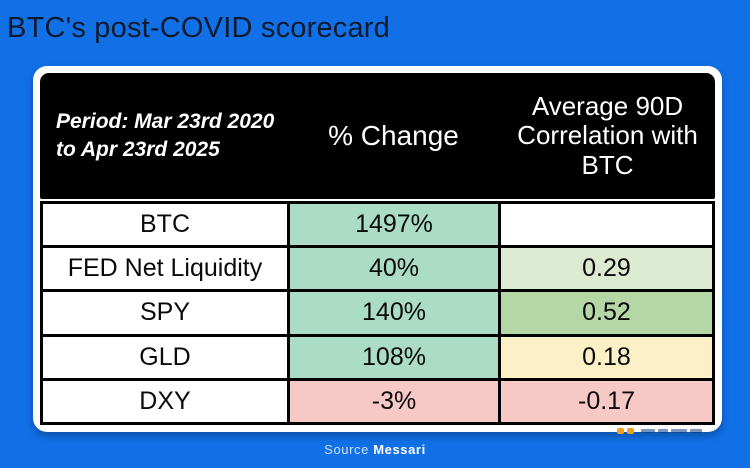 The image size is (750, 468). I want to click on header-percent-change: % Change, so click(393, 135).